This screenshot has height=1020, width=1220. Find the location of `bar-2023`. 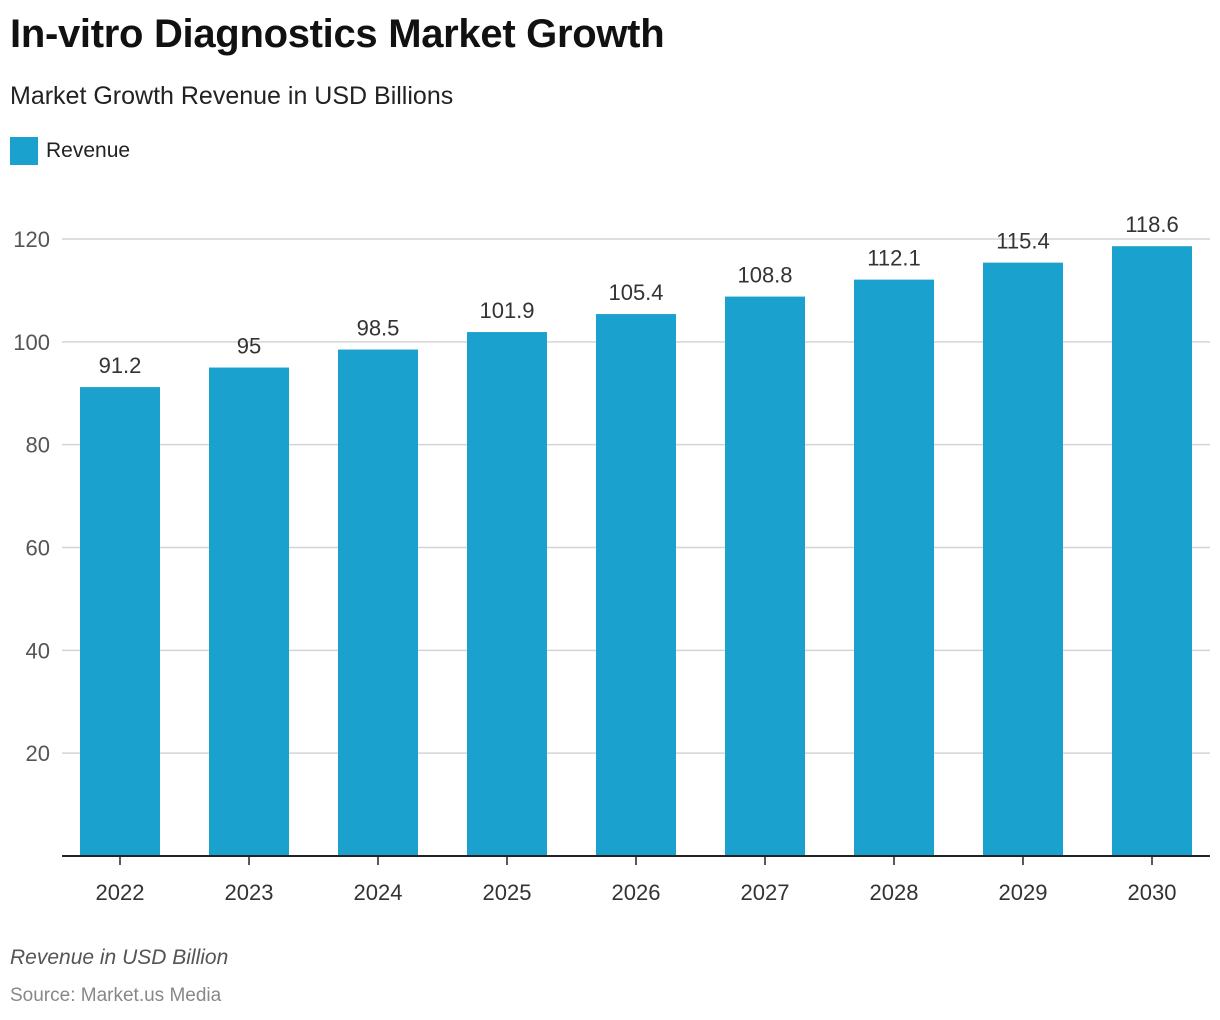

bar-2023 is located at coordinates (249, 611).